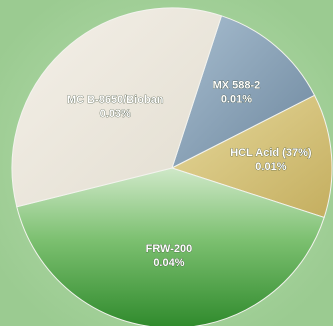  I want to click on slice-name-label: MC B-8650/Bioban, so click(115, 100).